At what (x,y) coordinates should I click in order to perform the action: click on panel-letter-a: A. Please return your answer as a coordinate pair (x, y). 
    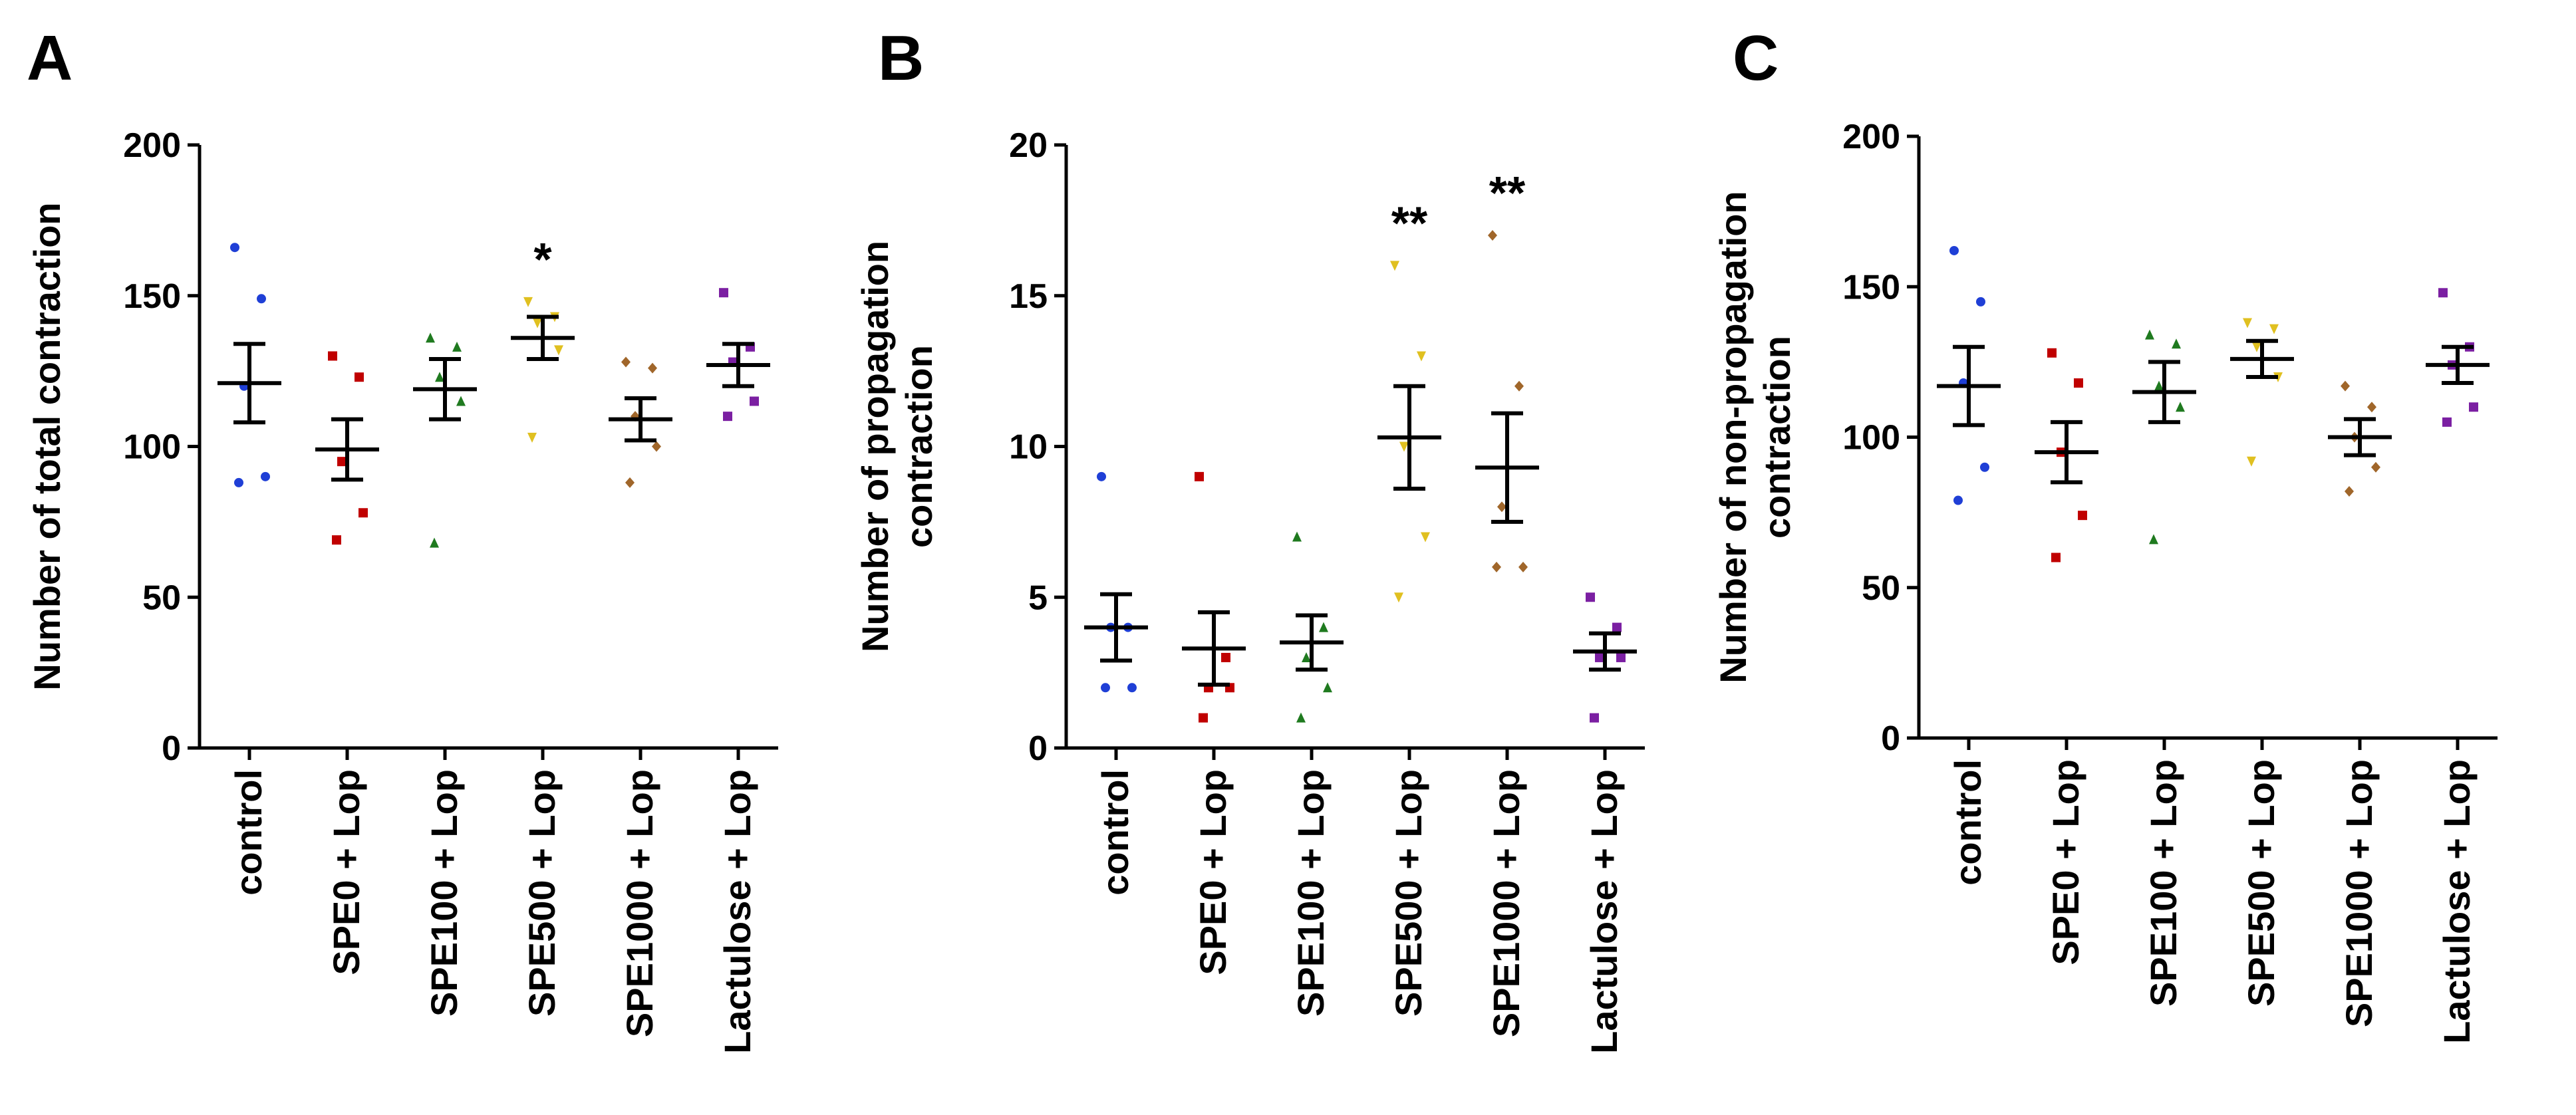
    Looking at the image, I should click on (49, 58).